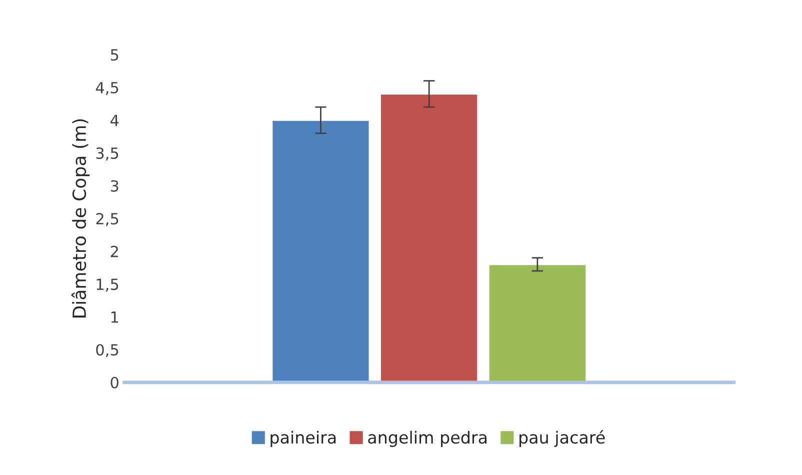 The image size is (802, 475). I want to click on y-tick-label: 1, so click(114, 317).